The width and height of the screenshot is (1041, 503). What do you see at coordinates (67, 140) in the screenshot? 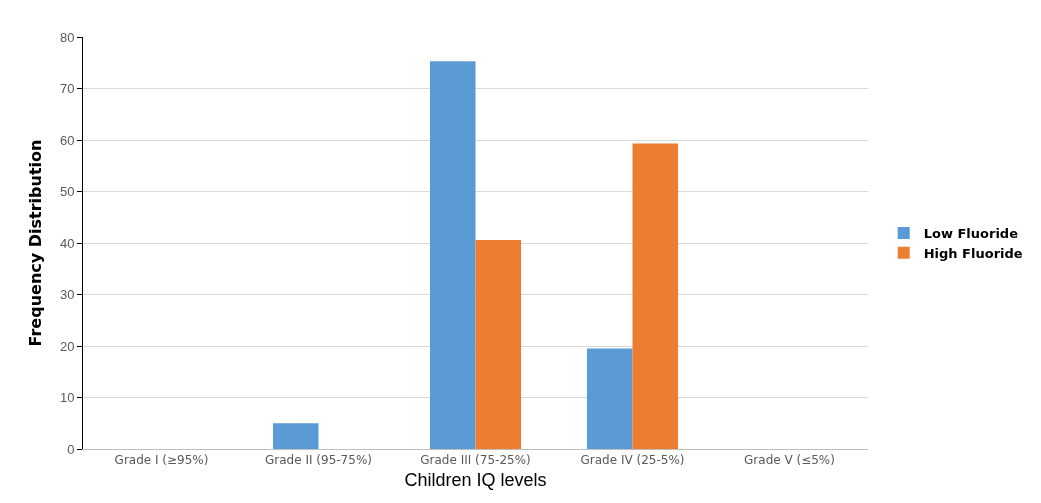
I see `y-tick-label: 60` at bounding box center [67, 140].